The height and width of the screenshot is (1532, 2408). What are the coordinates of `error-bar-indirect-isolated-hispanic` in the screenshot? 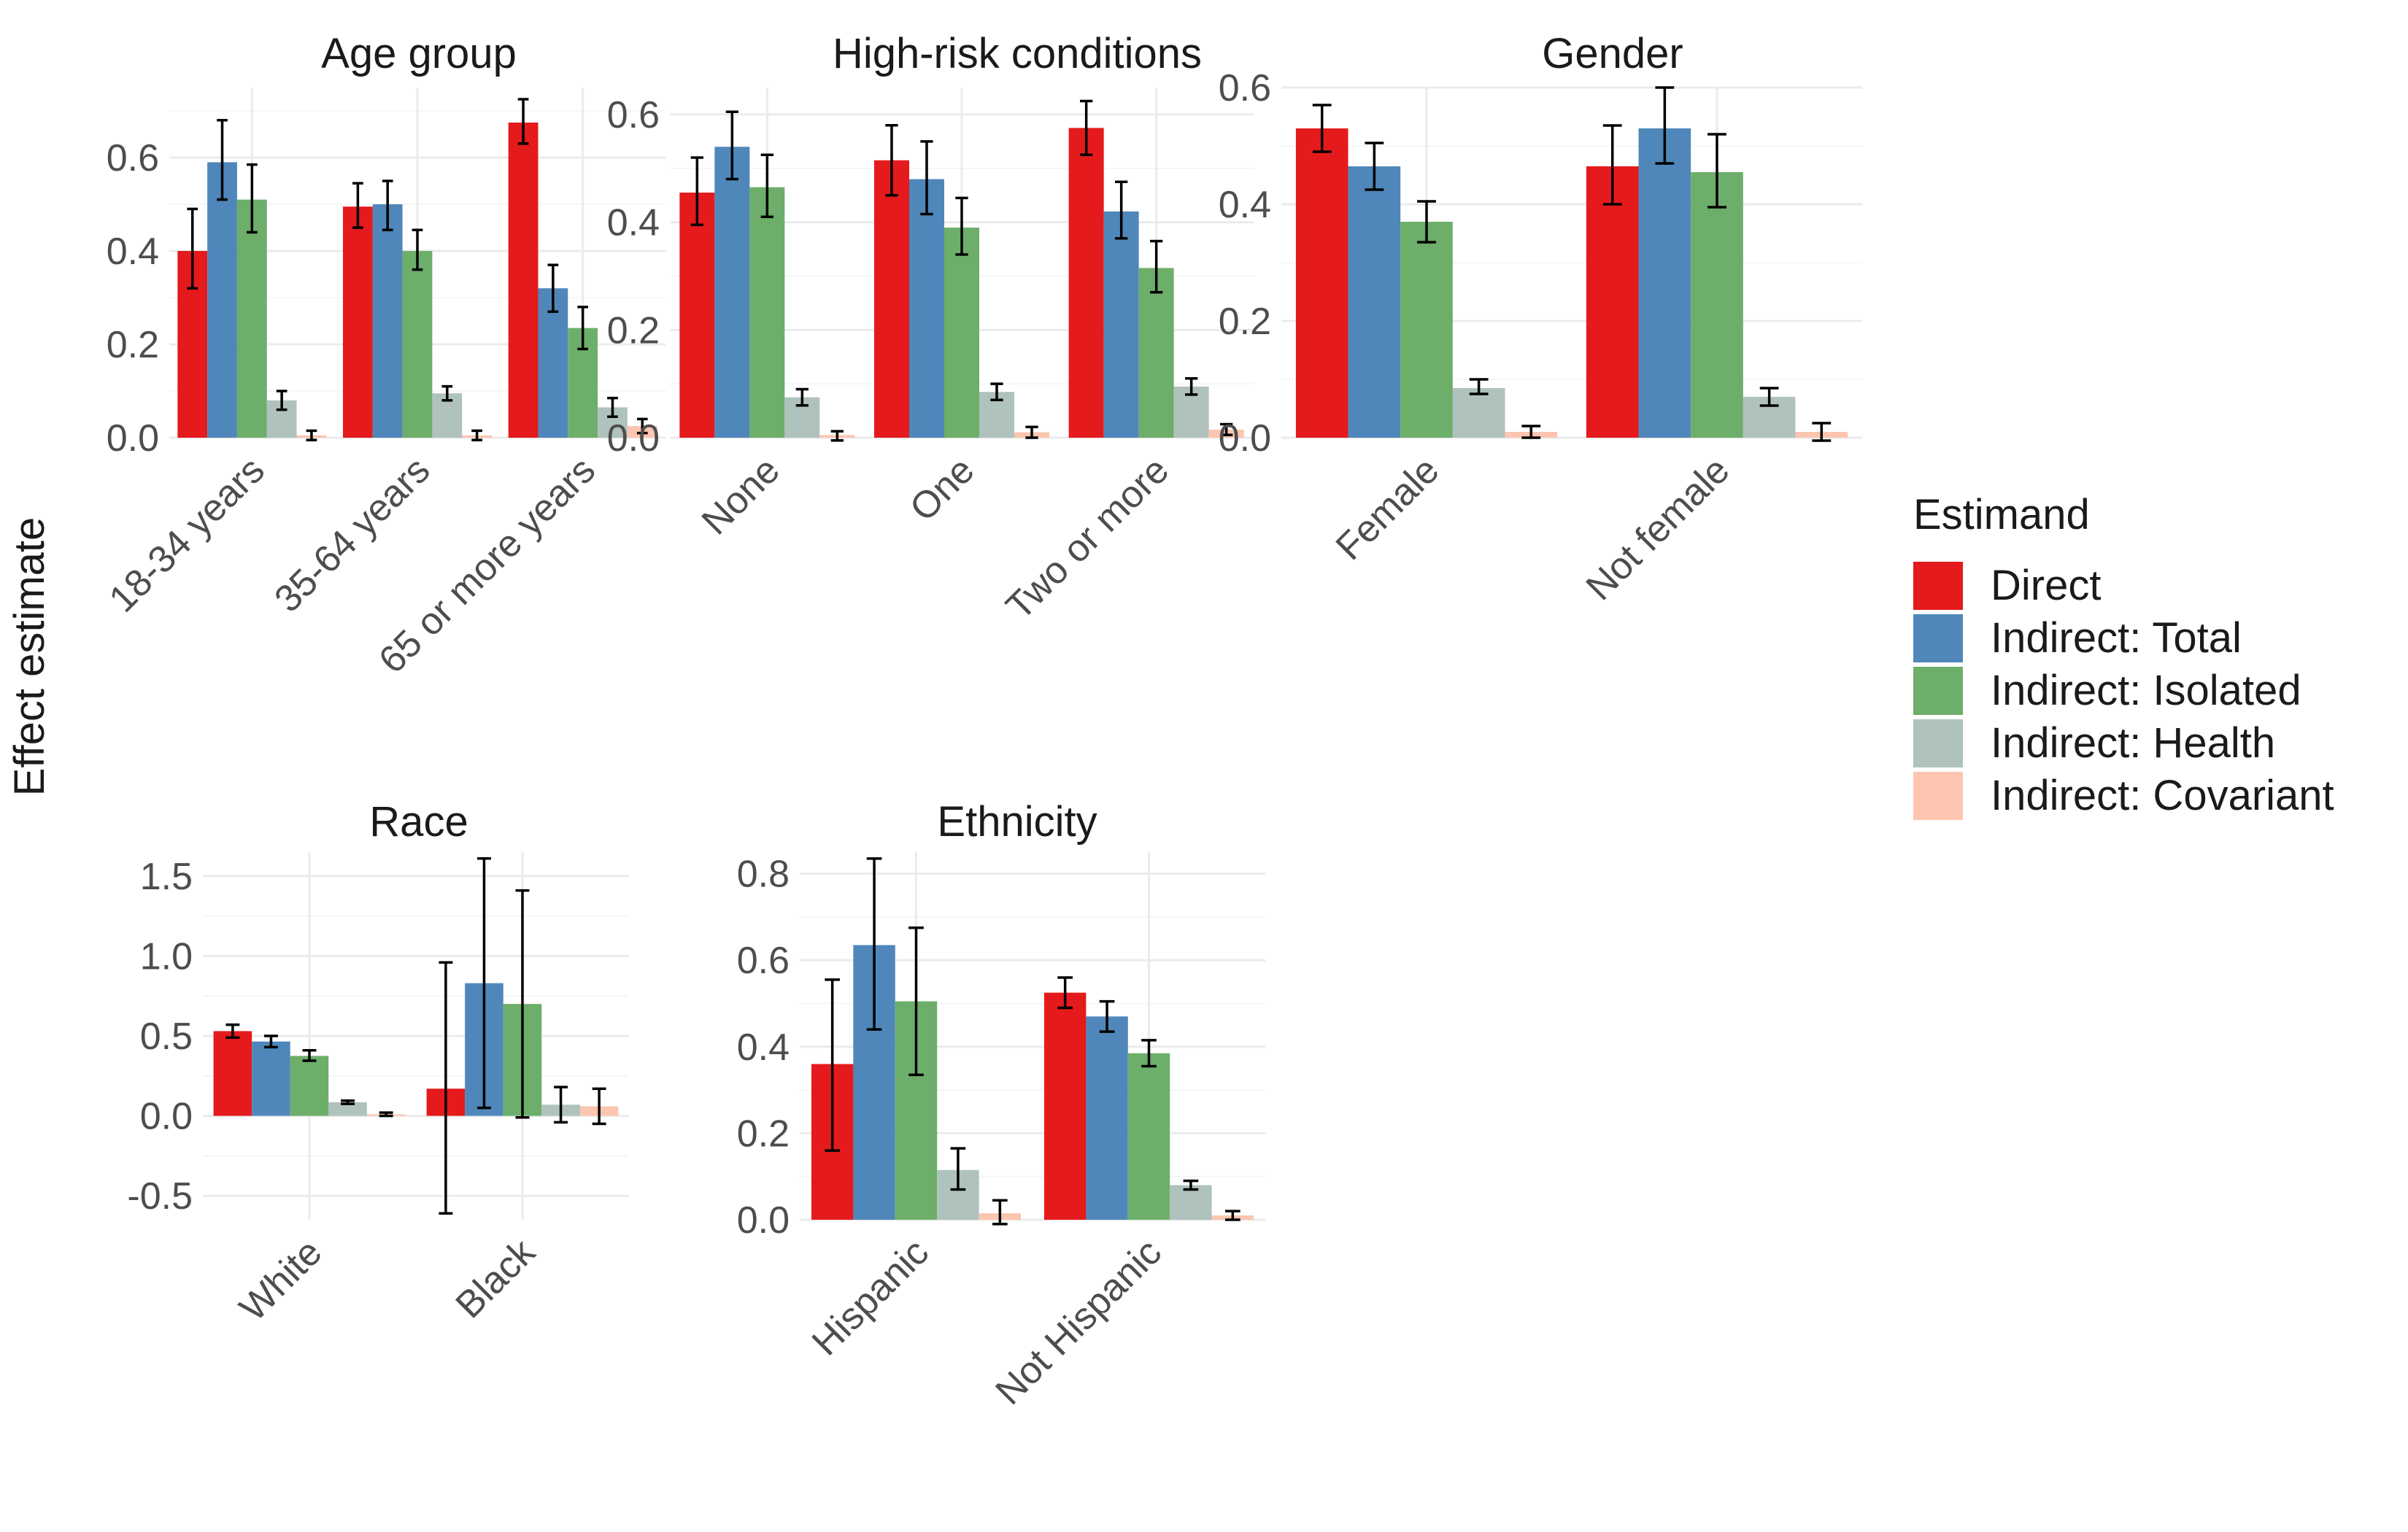 It's located at (916, 1002).